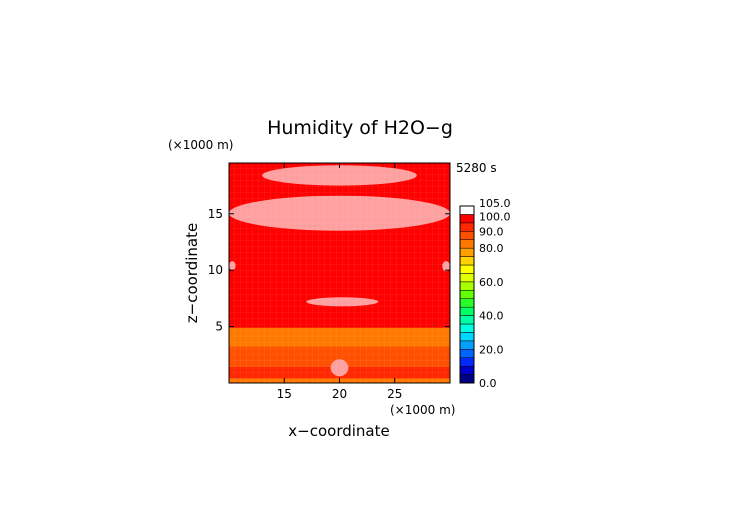 The width and height of the screenshot is (752, 532). What do you see at coordinates (491, 282) in the screenshot?
I see `colorbar-label: 60.0` at bounding box center [491, 282].